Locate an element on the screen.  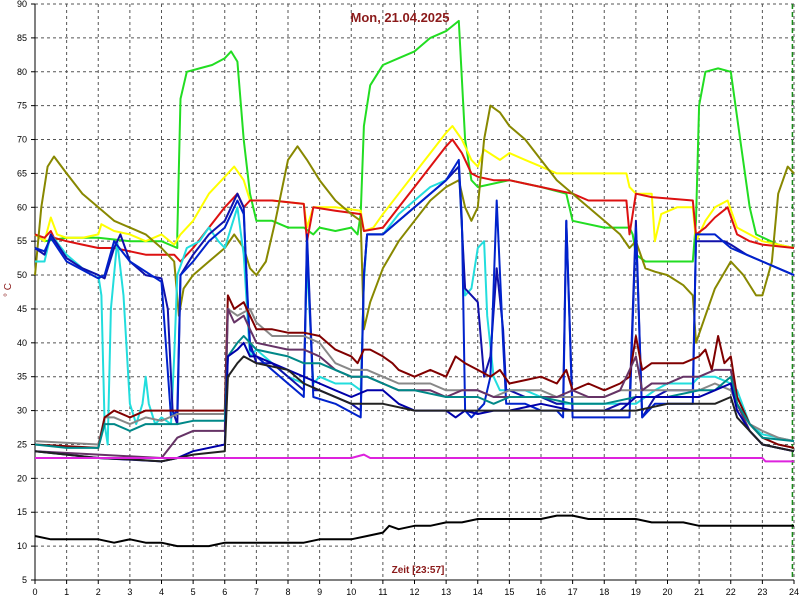
y-tick-label: 85 is located at coordinates (22, 38).